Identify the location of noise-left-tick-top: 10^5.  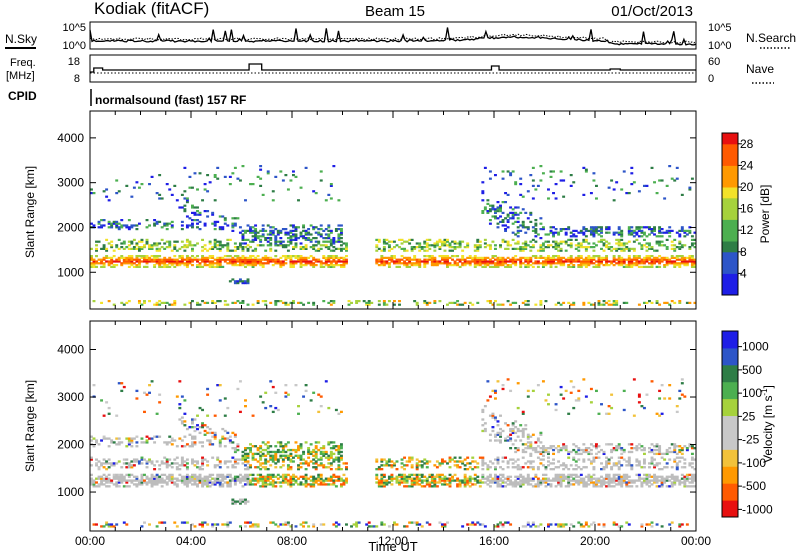
(74, 28).